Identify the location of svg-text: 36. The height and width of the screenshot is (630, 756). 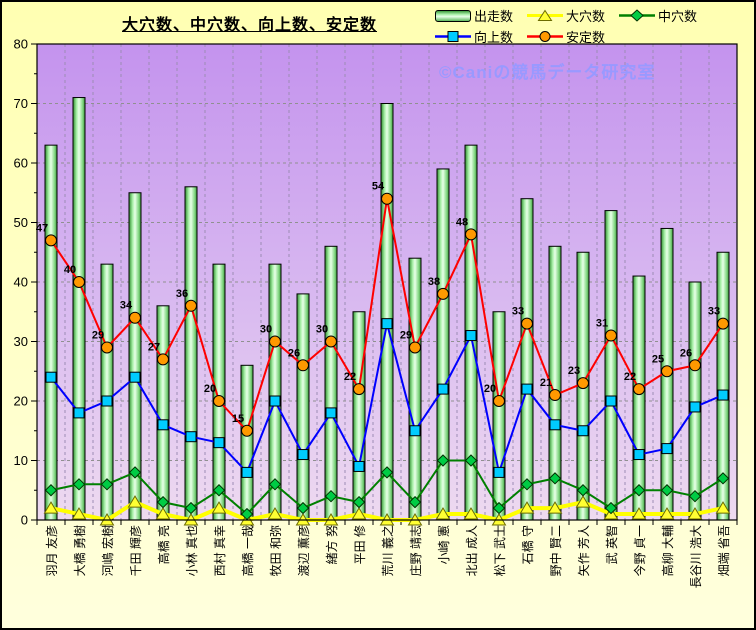
(182, 294).